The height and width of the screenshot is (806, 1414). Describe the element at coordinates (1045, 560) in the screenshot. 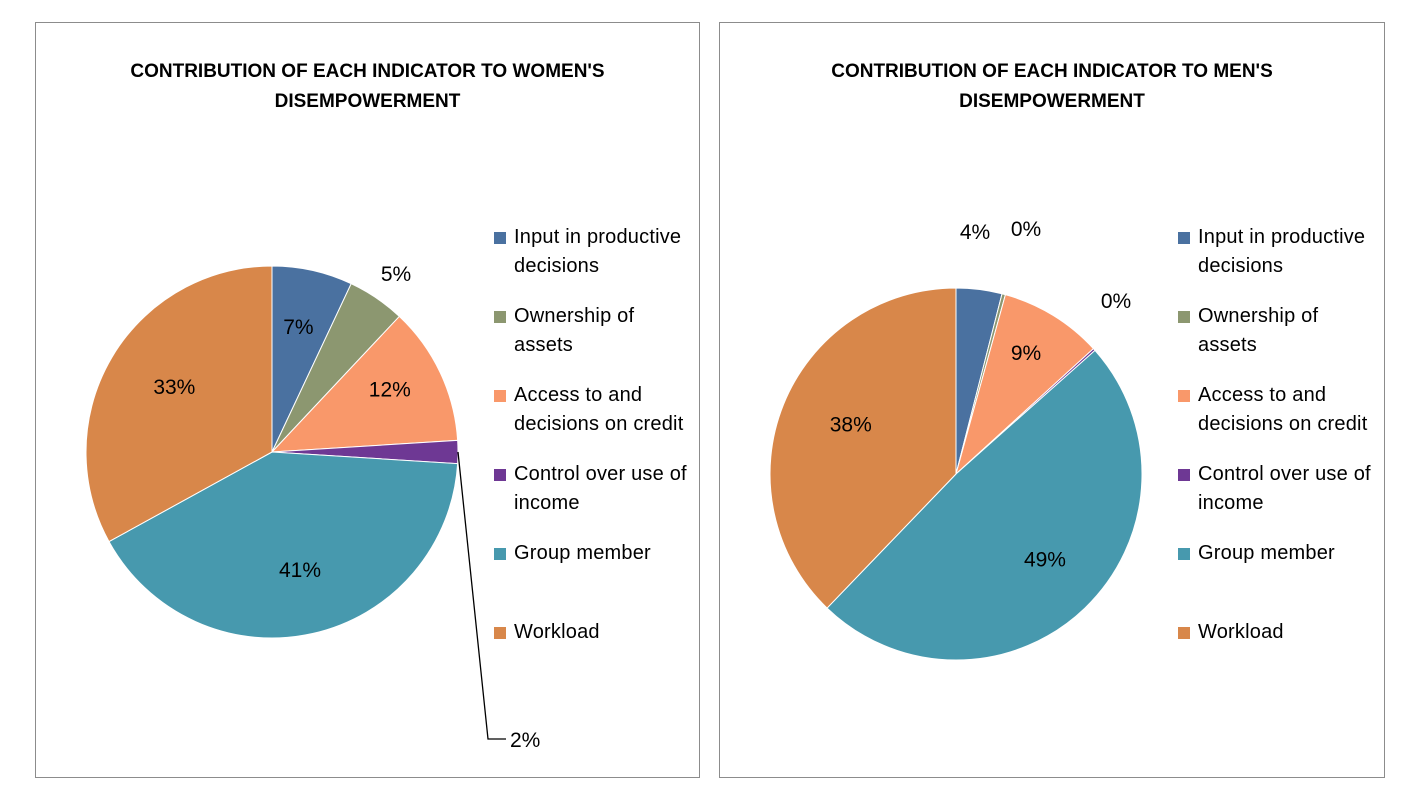

I see `data-label-group: 49%` at that location.